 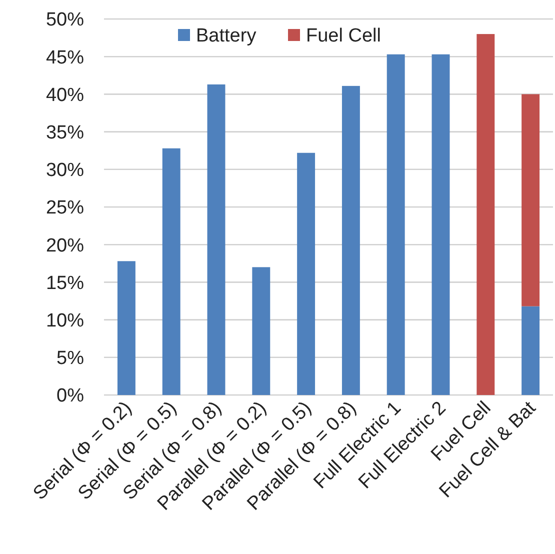 I want to click on y-tick-label: 40%, so click(x=65, y=95).